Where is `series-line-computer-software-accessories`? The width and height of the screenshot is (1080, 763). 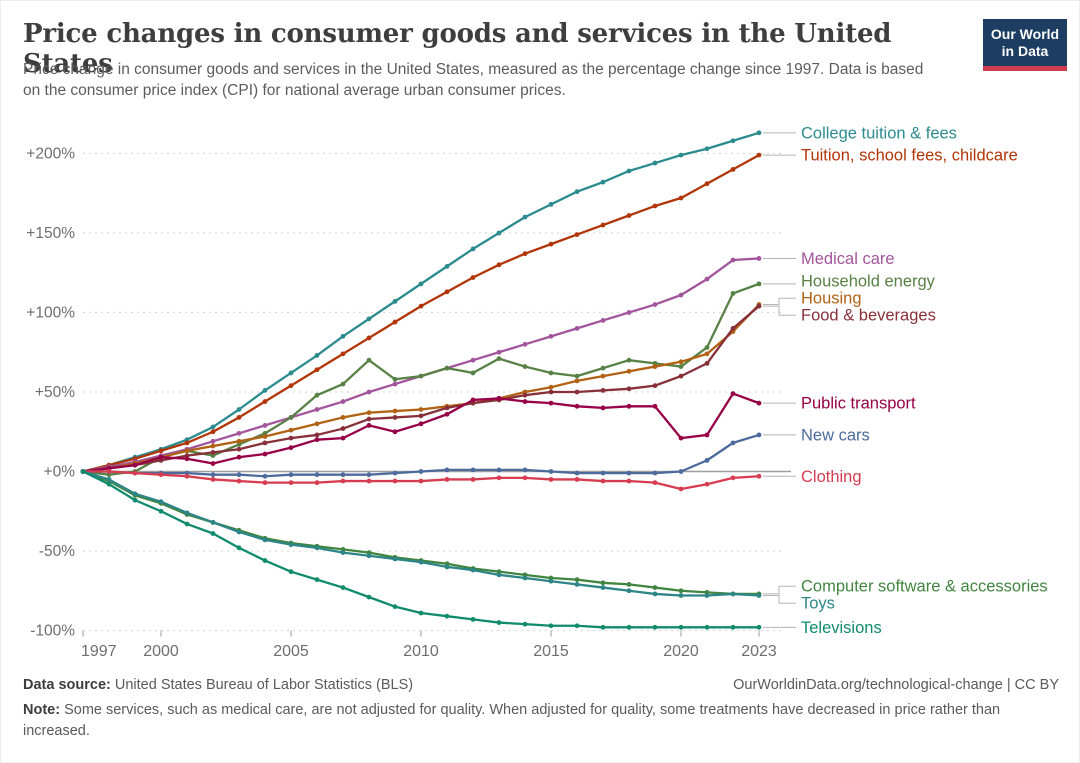
series-line-computer-software-accessories is located at coordinates (421, 533).